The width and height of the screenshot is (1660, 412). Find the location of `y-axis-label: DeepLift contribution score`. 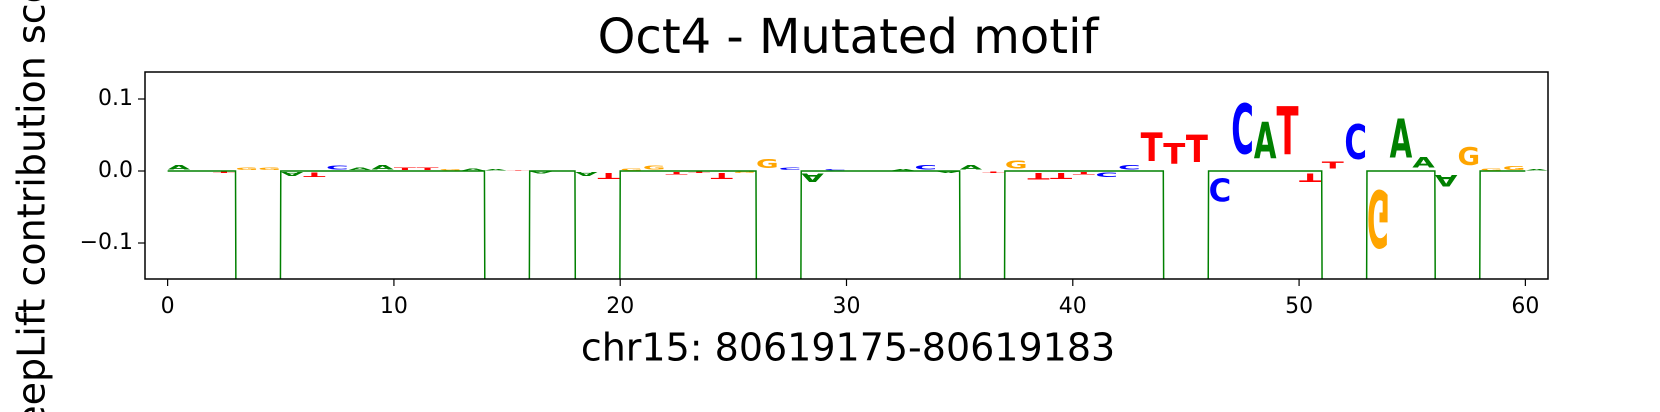

y-axis-label: DeepLift contribution score is located at coordinates (32, 206).